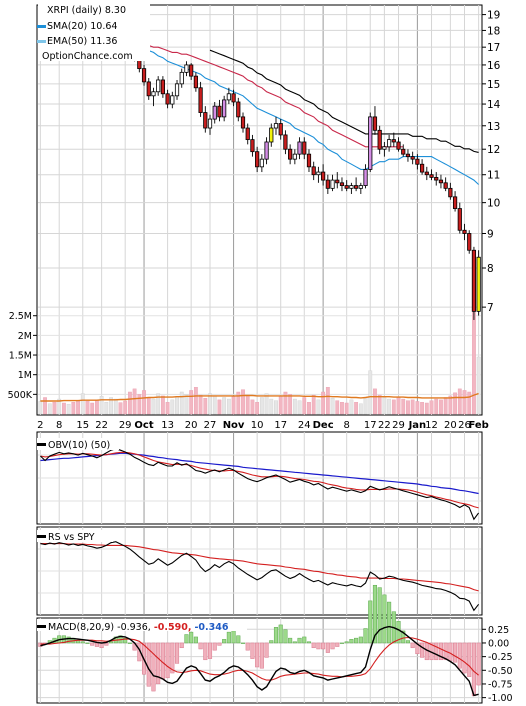 Image resolution: width=526 pixels, height=706 pixels. I want to click on obv-sma10-line, so click(259, 480).